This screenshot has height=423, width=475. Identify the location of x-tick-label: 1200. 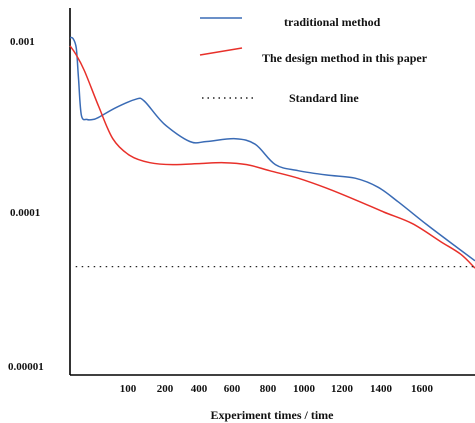
(342, 389).